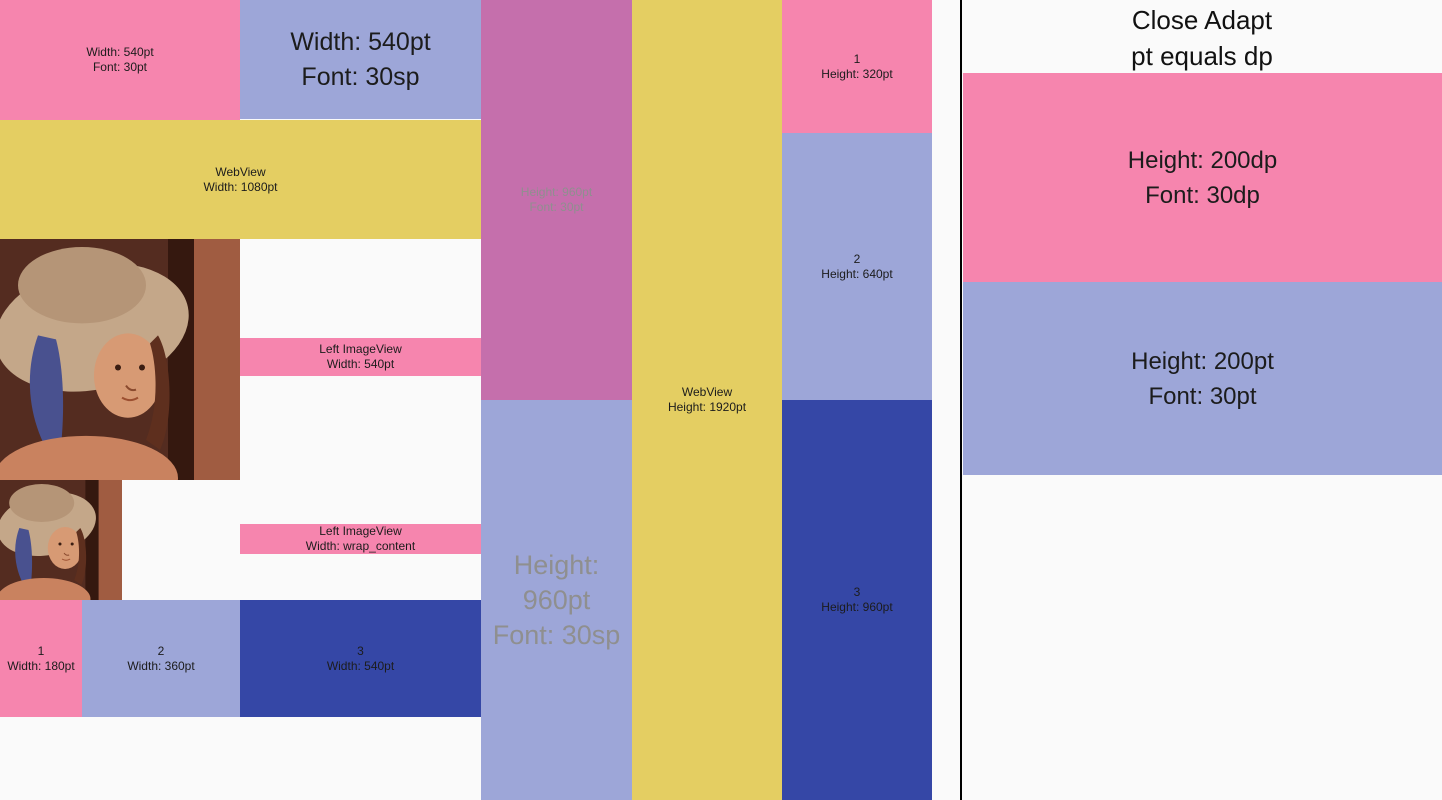 This screenshot has width=1442, height=800. I want to click on indigo-height-font-sp-block: Height: 960pt Font: 30sp, so click(556, 600).